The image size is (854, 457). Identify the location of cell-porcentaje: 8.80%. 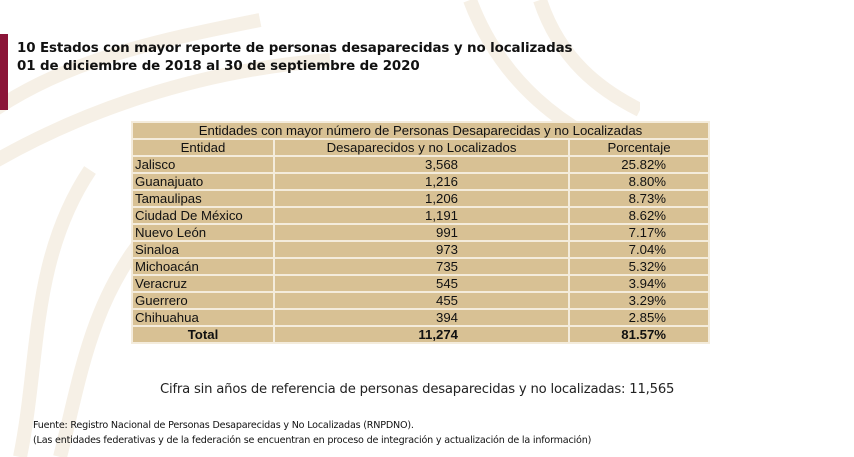
(639, 181).